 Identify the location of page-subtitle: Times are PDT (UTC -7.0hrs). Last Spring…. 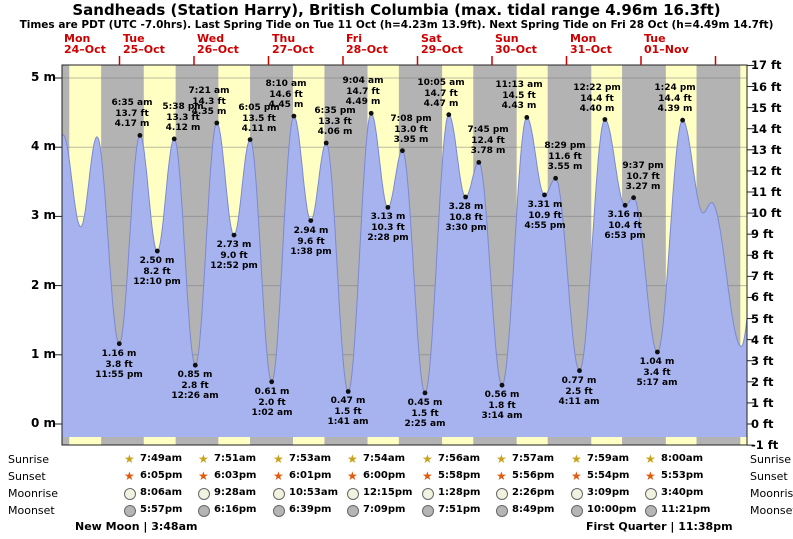
(396, 25).